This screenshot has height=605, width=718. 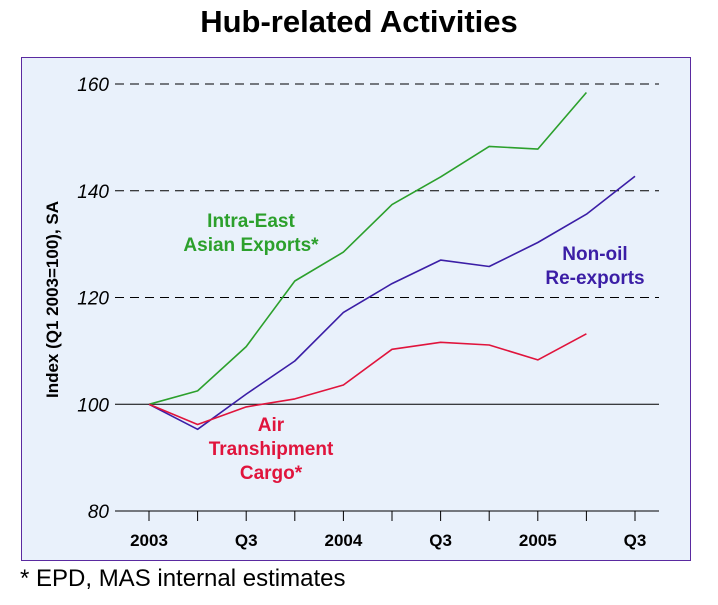 I want to click on y-tick-label: 140, so click(x=93, y=192).